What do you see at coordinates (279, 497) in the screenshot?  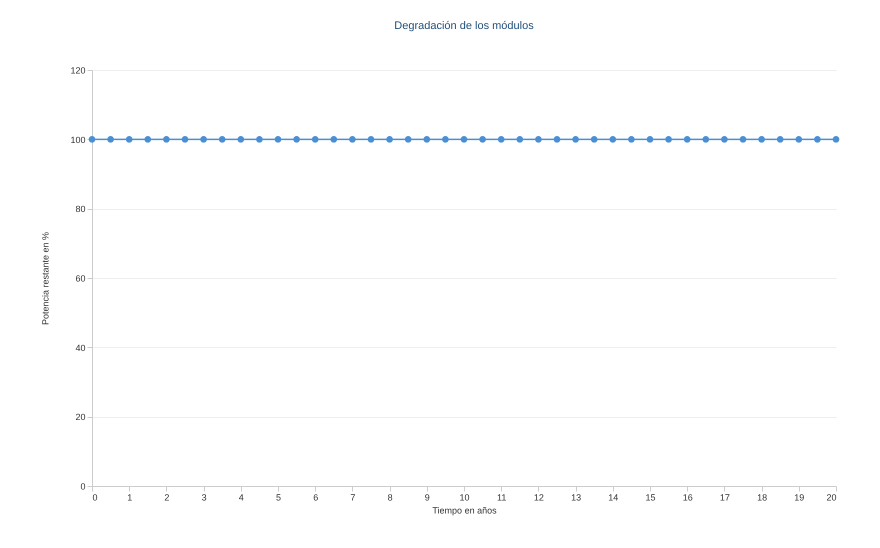 I see `x-tick-label: 5` at bounding box center [279, 497].